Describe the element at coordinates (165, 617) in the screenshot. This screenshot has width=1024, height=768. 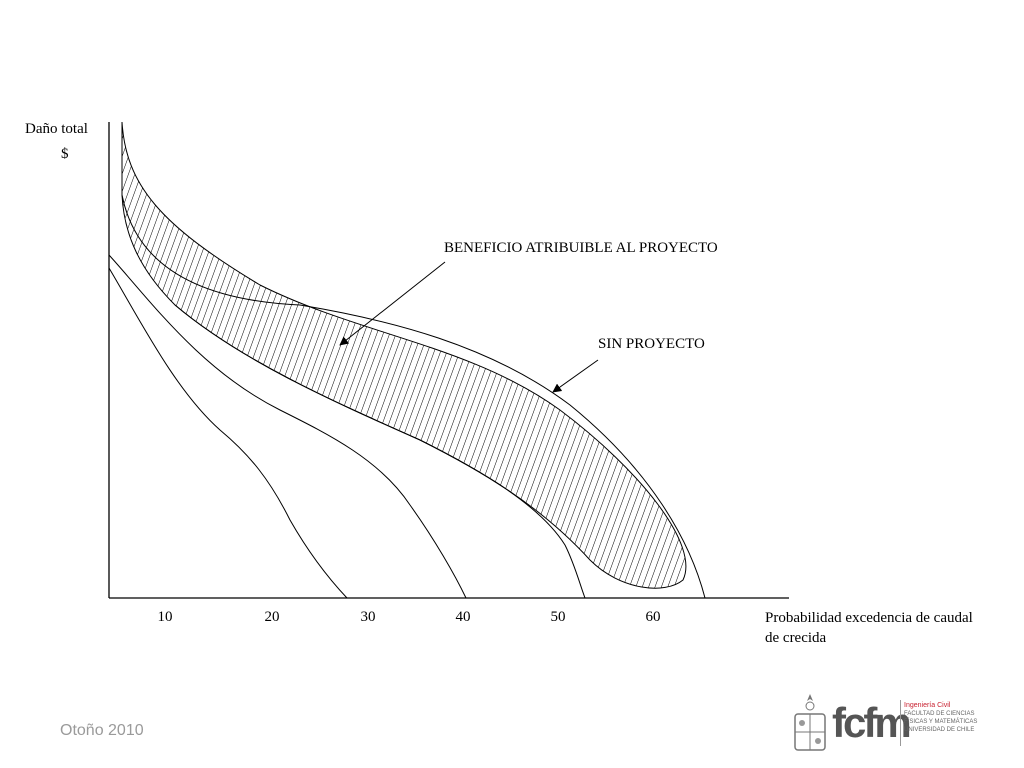
I see `x-tick-10: 10` at that location.